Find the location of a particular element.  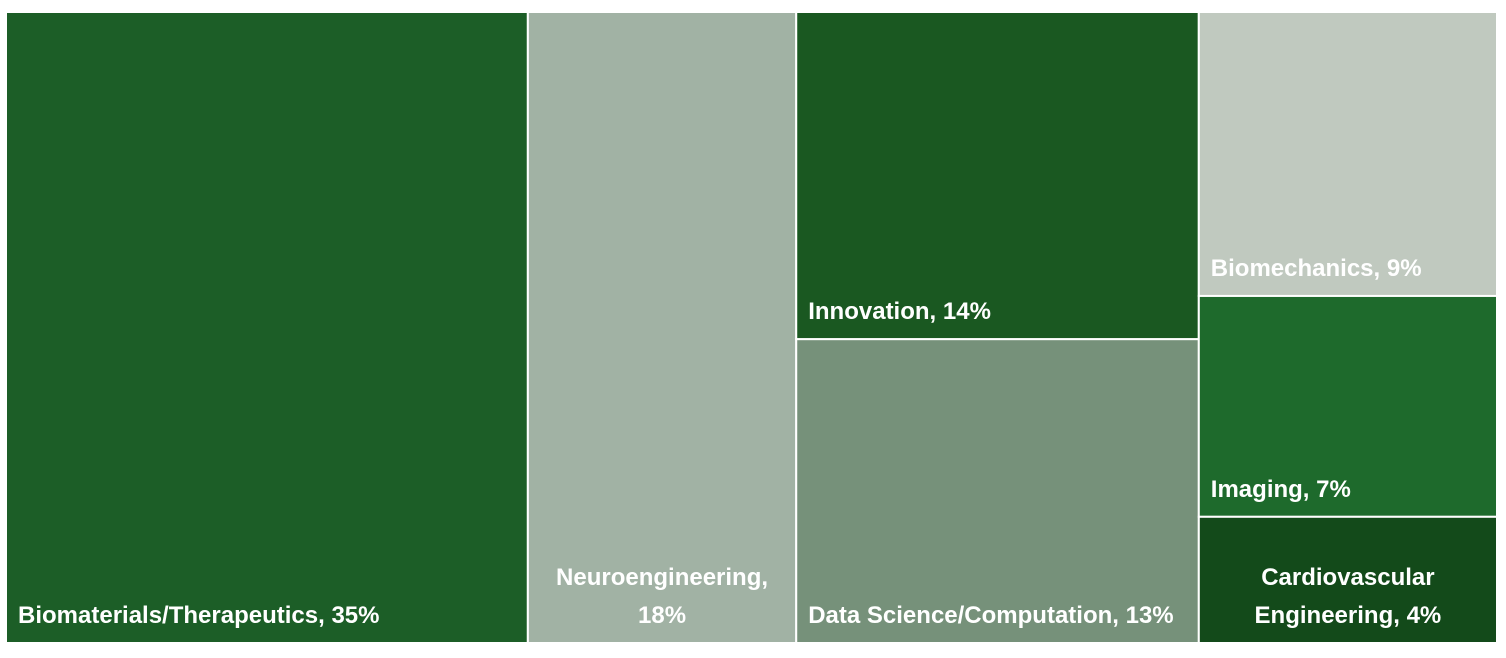

label-line: Data Science/Computation, 13% is located at coordinates (990, 615).